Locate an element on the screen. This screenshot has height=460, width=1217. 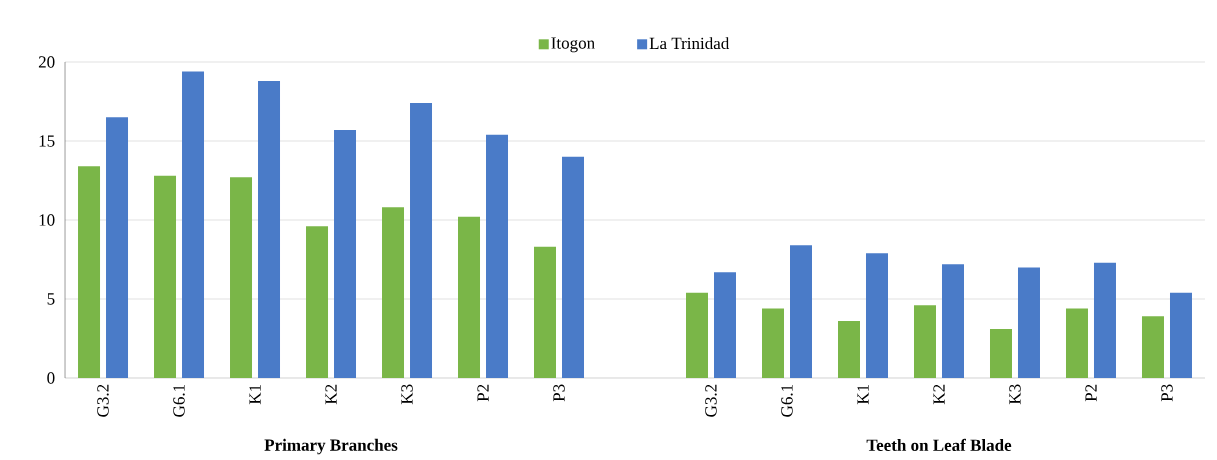
text: Teeth on Leaf Blade is located at coordinates (939, 444).